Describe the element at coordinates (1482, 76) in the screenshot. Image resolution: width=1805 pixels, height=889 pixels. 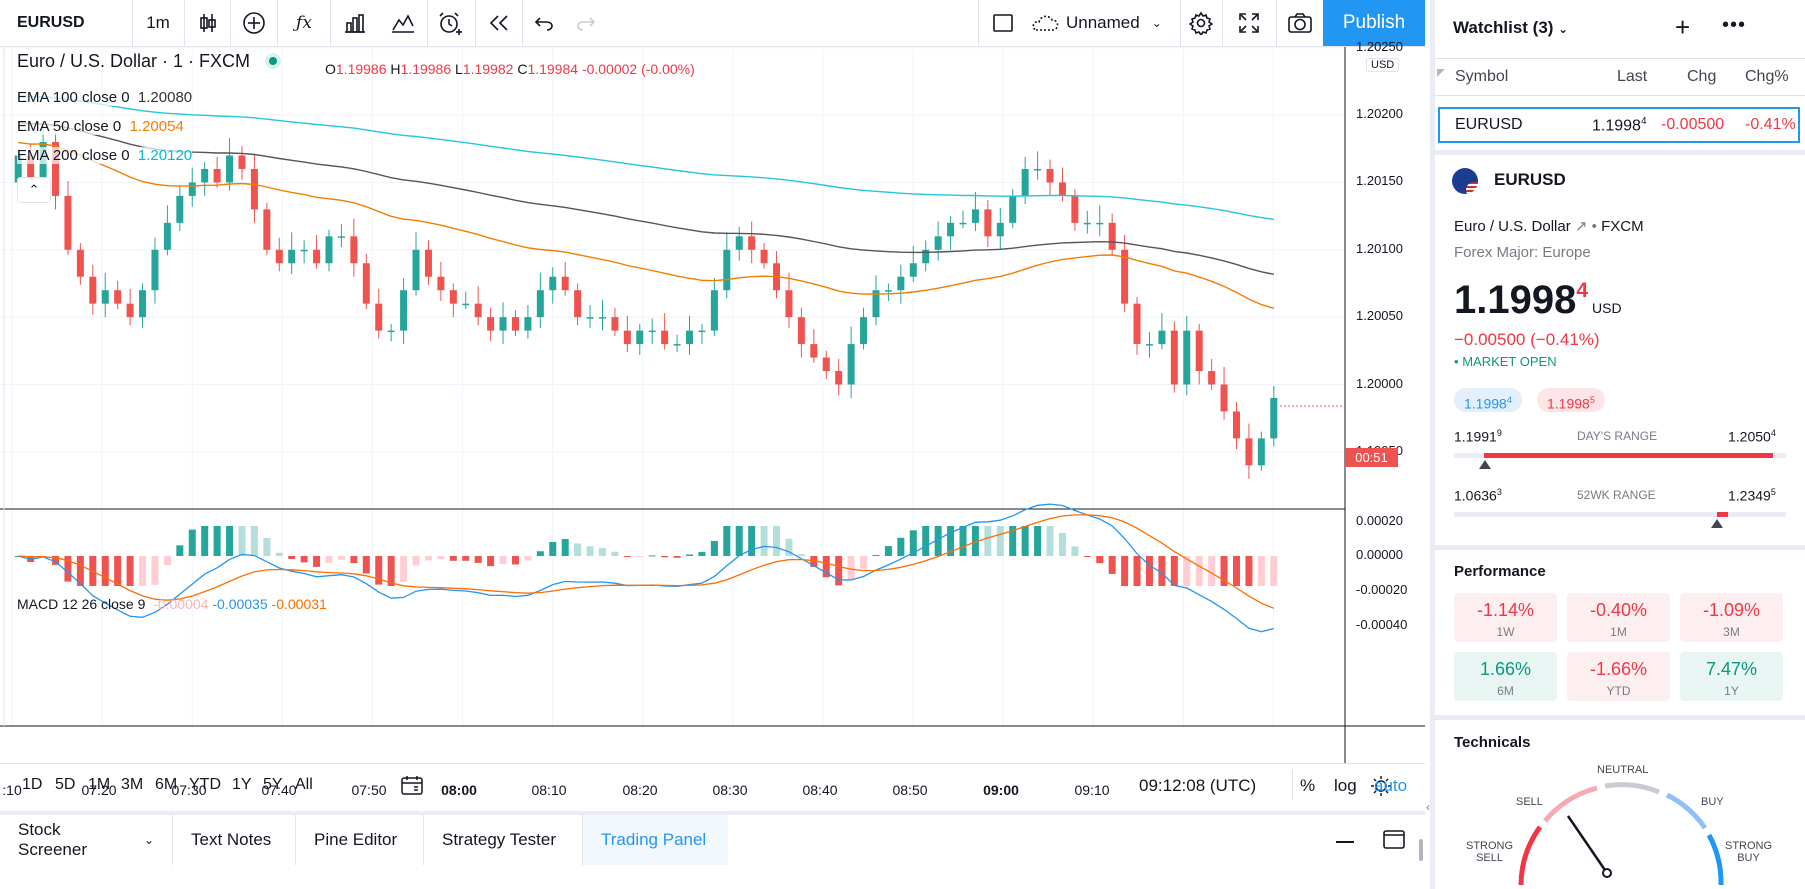
I see `column-symbol: Symbol` at that location.